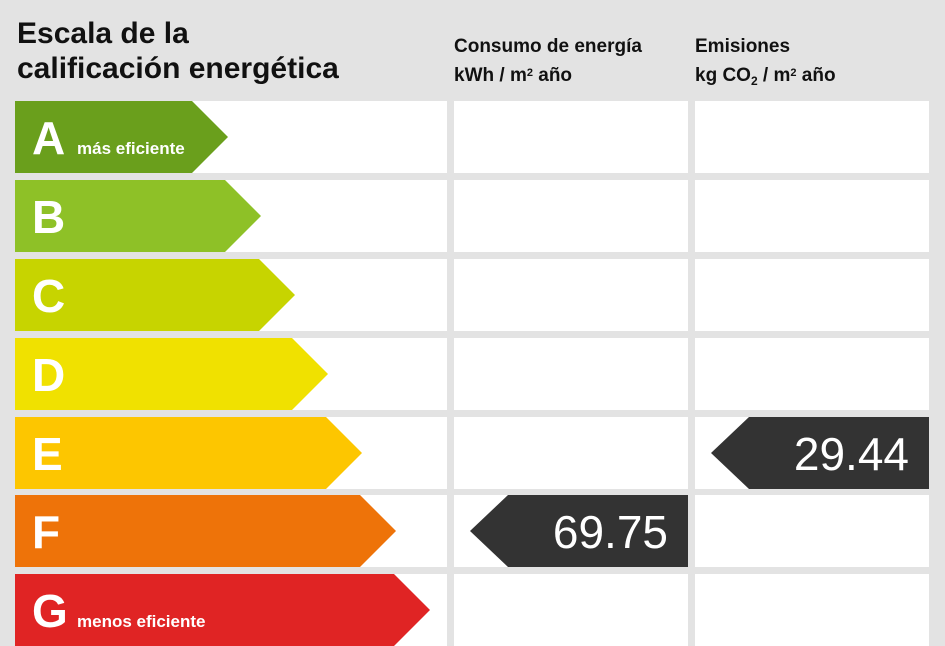 The height and width of the screenshot is (646, 945). What do you see at coordinates (138, 216) in the screenshot?
I see `rating-bar-b: B` at bounding box center [138, 216].